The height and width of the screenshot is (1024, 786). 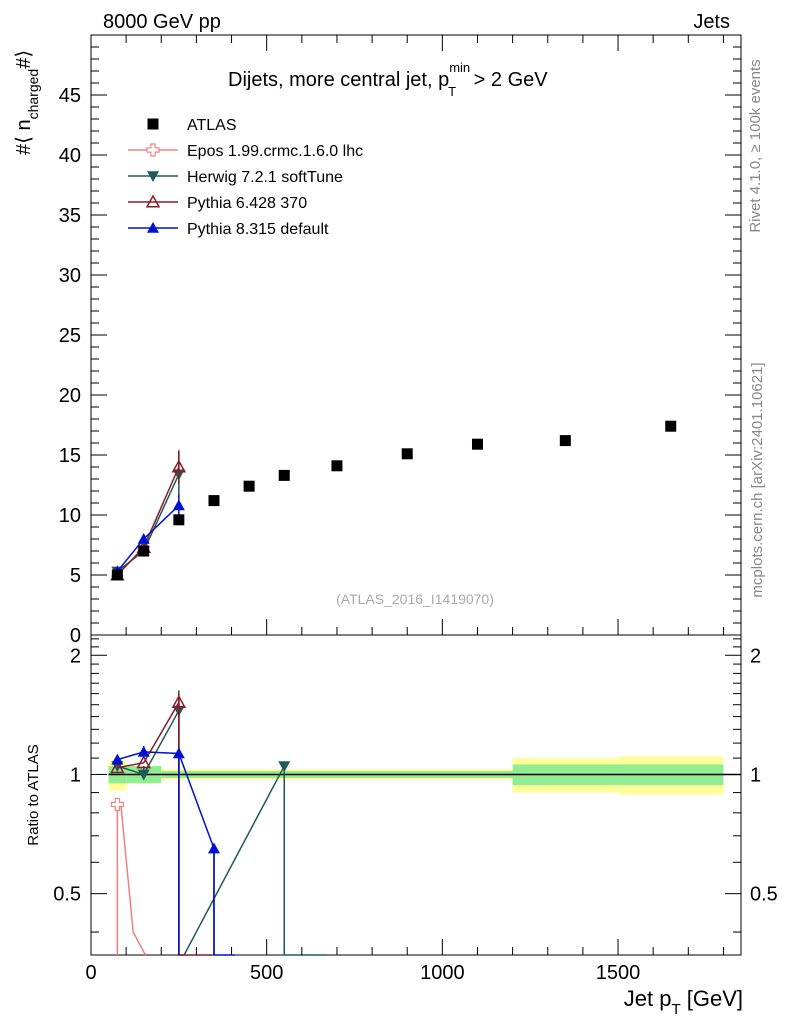 I want to click on legend-label: Pythia 8.315 default, so click(x=258, y=229).